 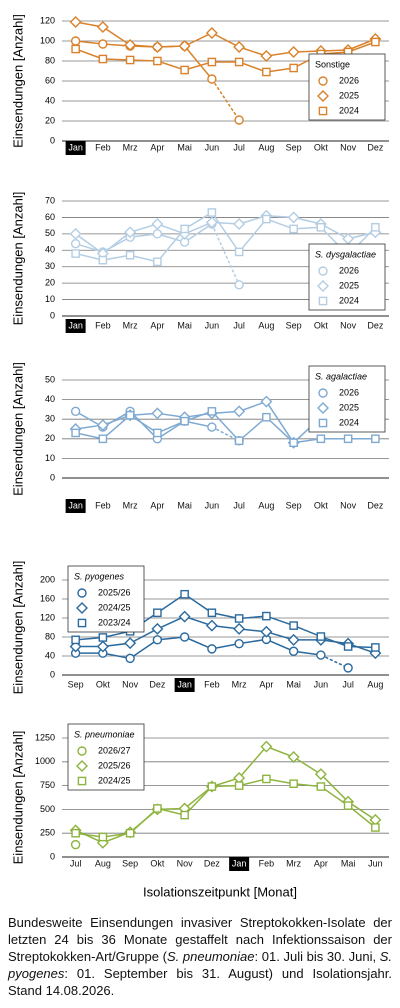 What do you see at coordinates (347, 399) in the screenshot?
I see `legend: S. agalactiae 2026 2025 2024` at bounding box center [347, 399].